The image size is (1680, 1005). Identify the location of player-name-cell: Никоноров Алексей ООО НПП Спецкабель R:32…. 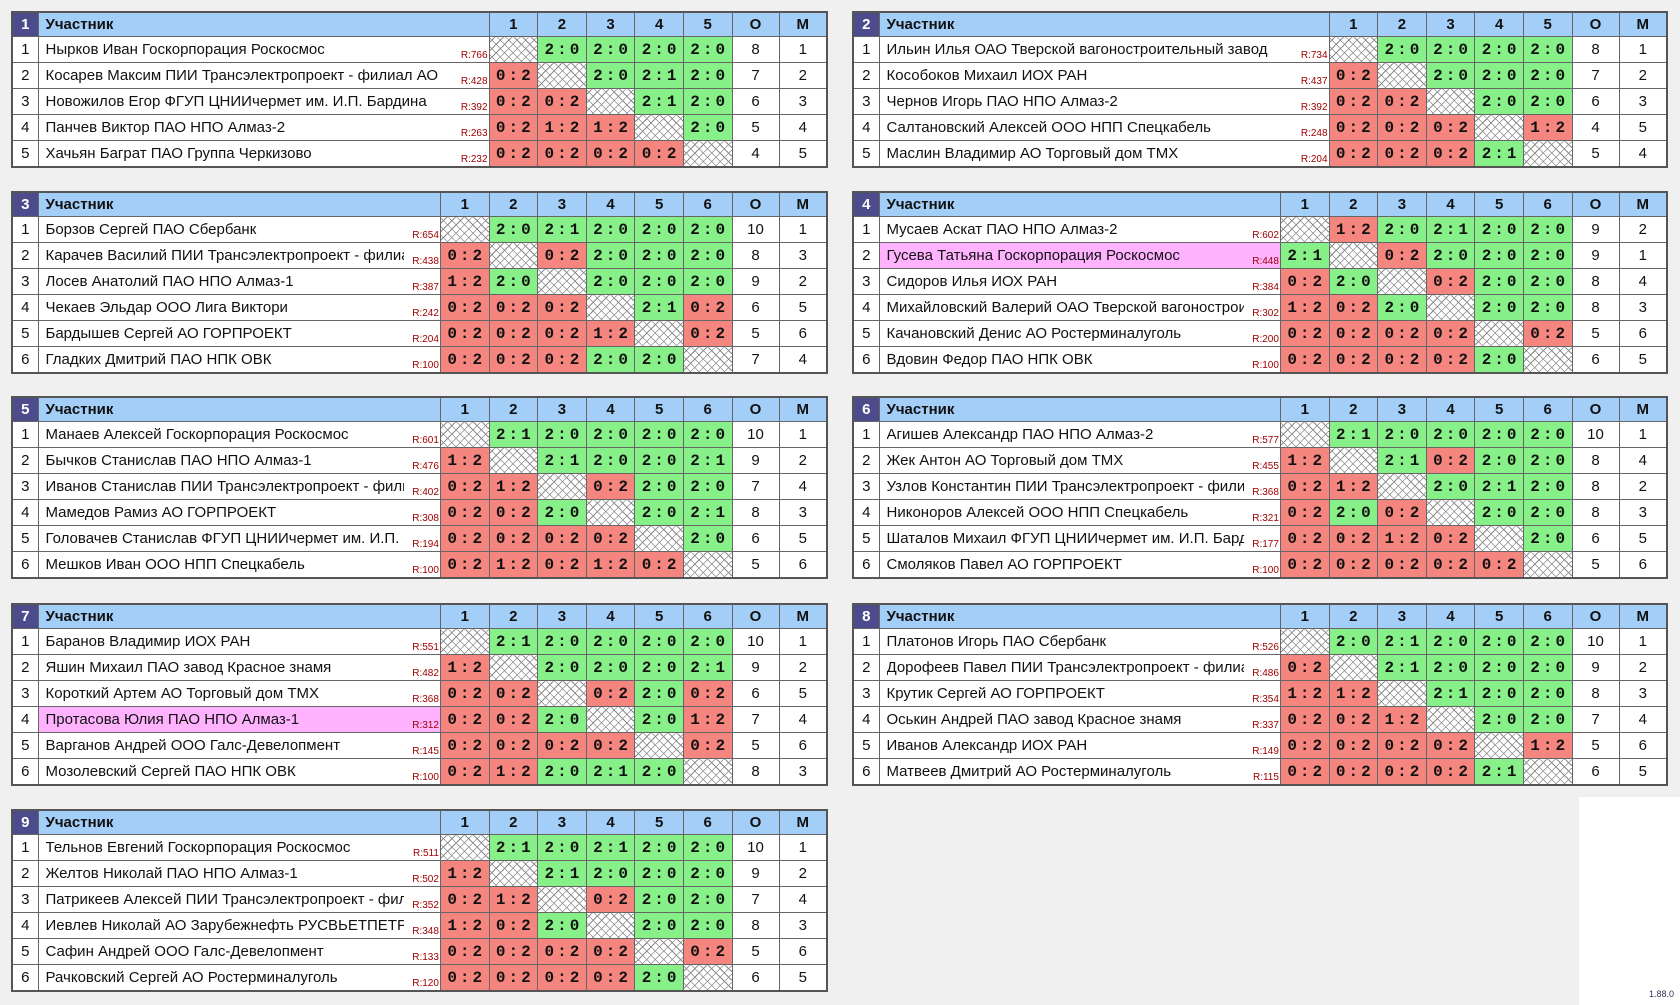
(1079, 512).